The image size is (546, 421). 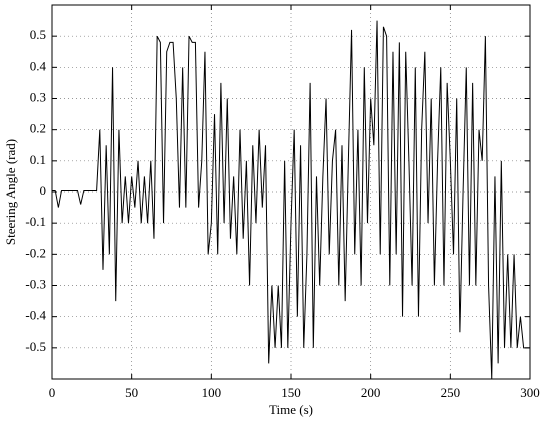 What do you see at coordinates (38, 159) in the screenshot?
I see `y-tick-label: 0.1` at bounding box center [38, 159].